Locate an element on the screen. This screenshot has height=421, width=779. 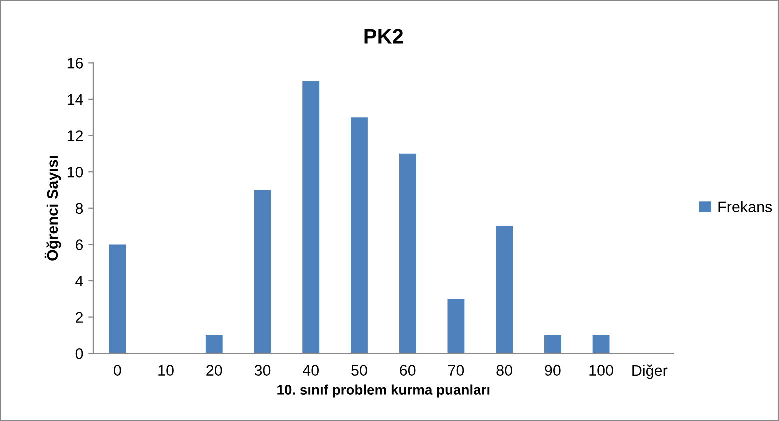
x-tick-label: 40 is located at coordinates (311, 370).